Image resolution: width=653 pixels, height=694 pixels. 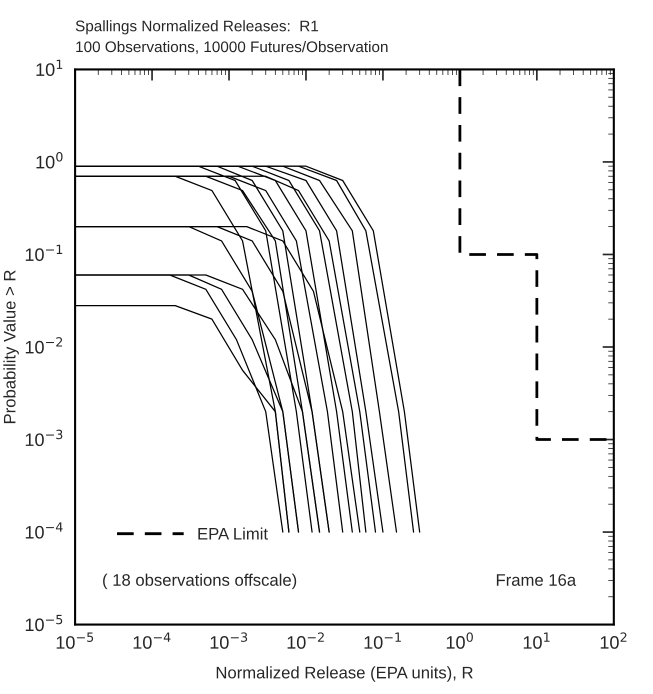 What do you see at coordinates (44, 345) in the screenshot?
I see `y-tick-label: 10$^{−2}$` at bounding box center [44, 345].